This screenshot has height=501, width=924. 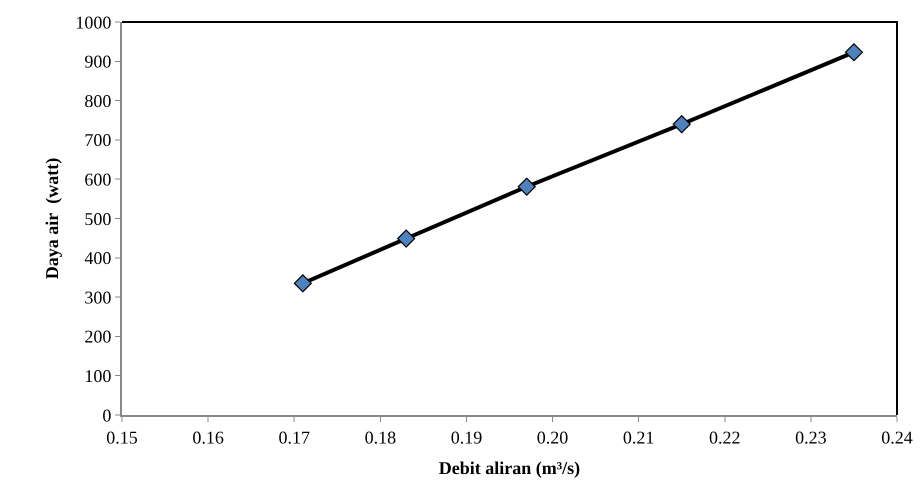 What do you see at coordinates (466, 438) in the screenshot?
I see `x-tick-label: 0.19` at bounding box center [466, 438].